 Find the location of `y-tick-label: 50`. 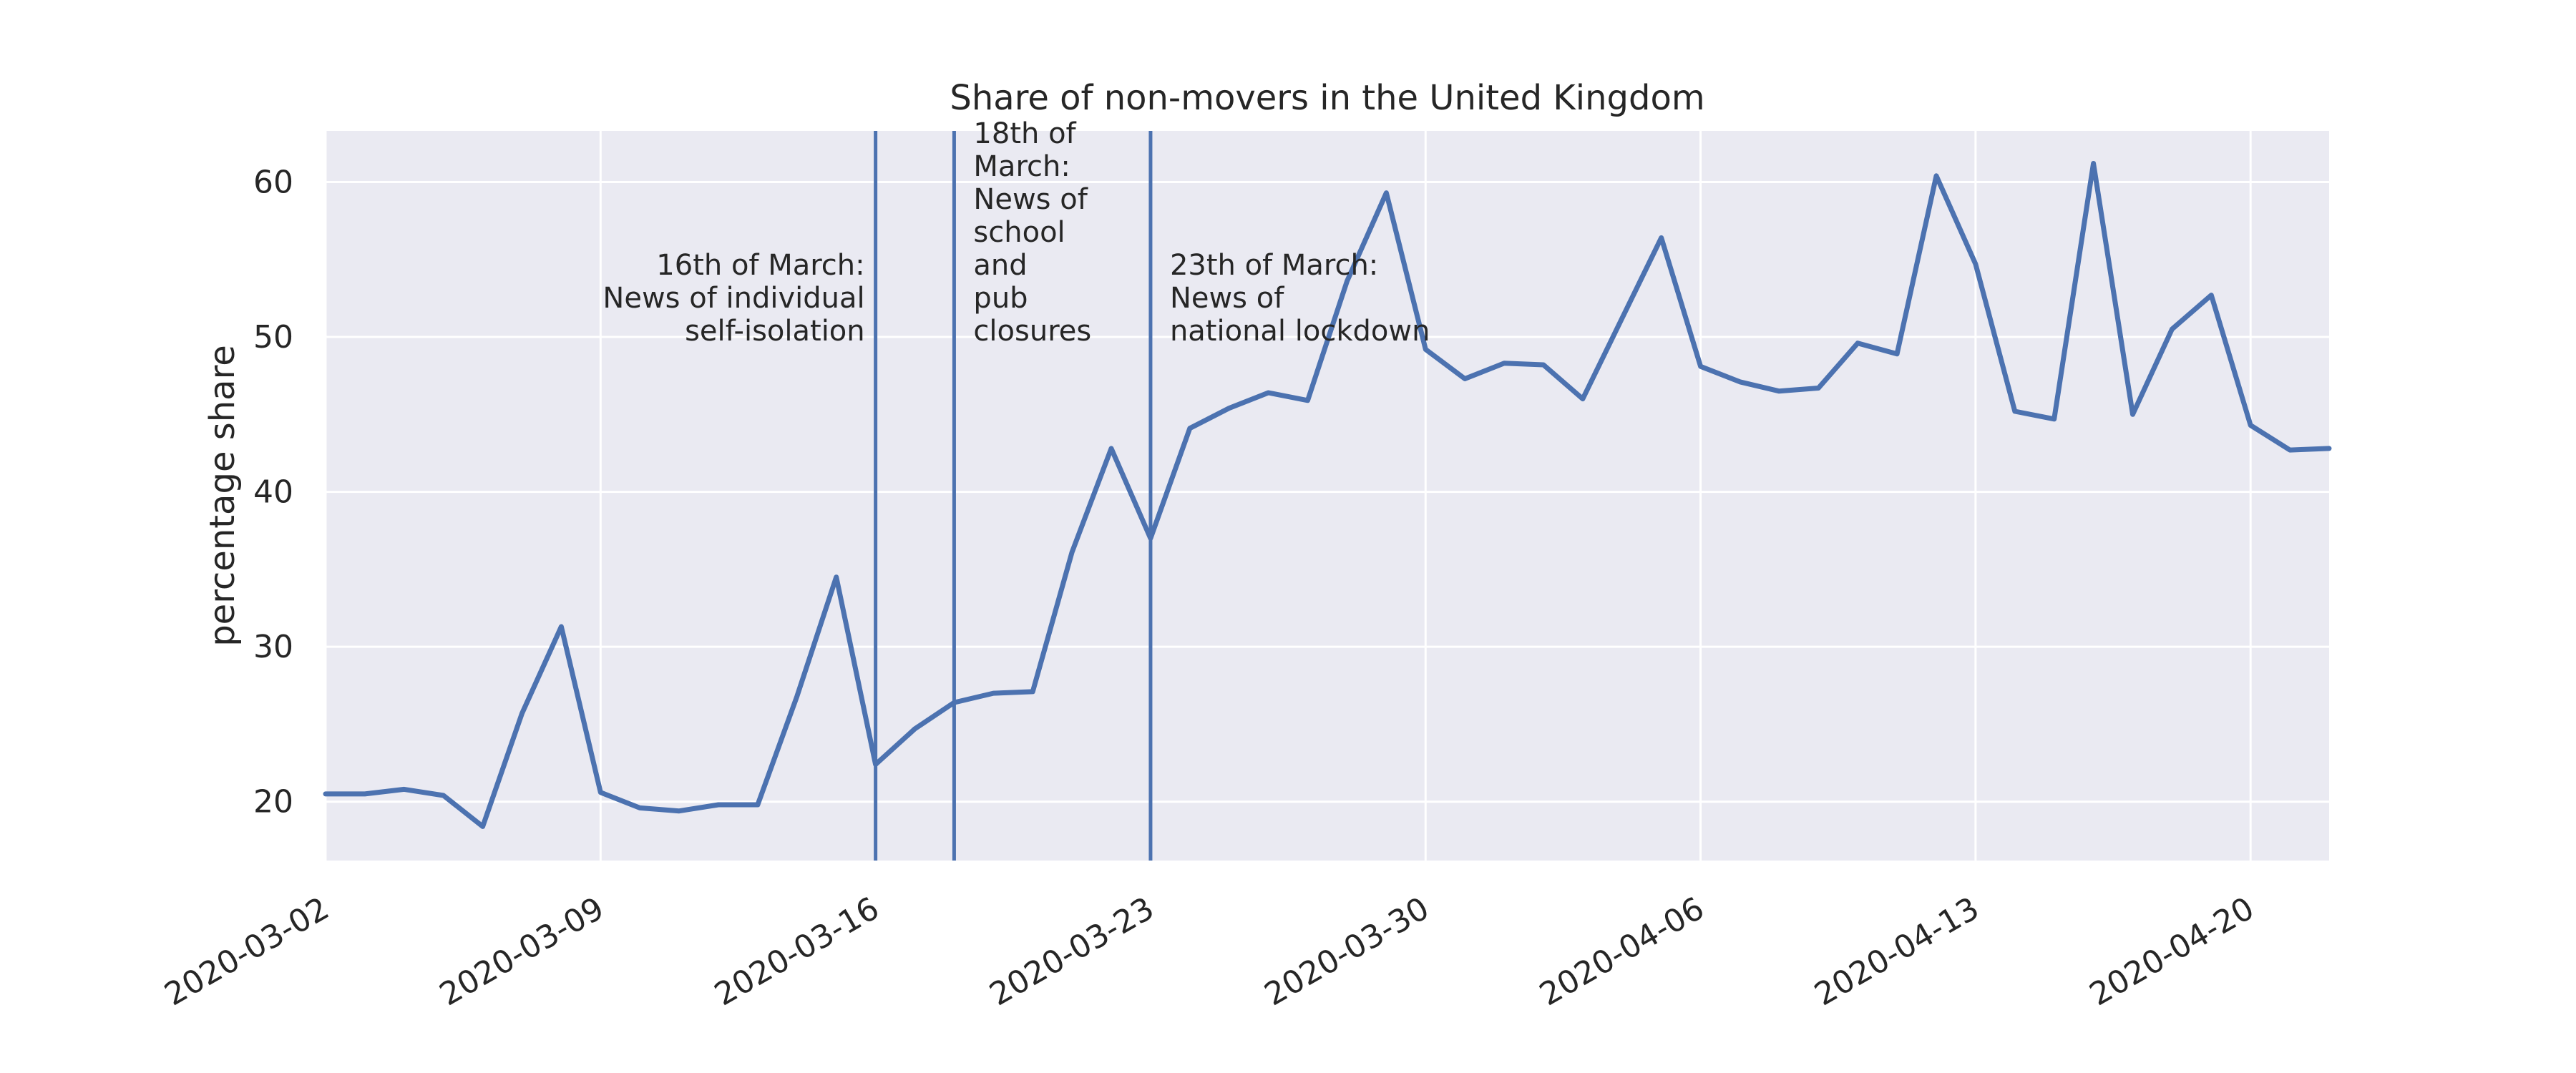

y-tick-label: 50 is located at coordinates (273, 337).